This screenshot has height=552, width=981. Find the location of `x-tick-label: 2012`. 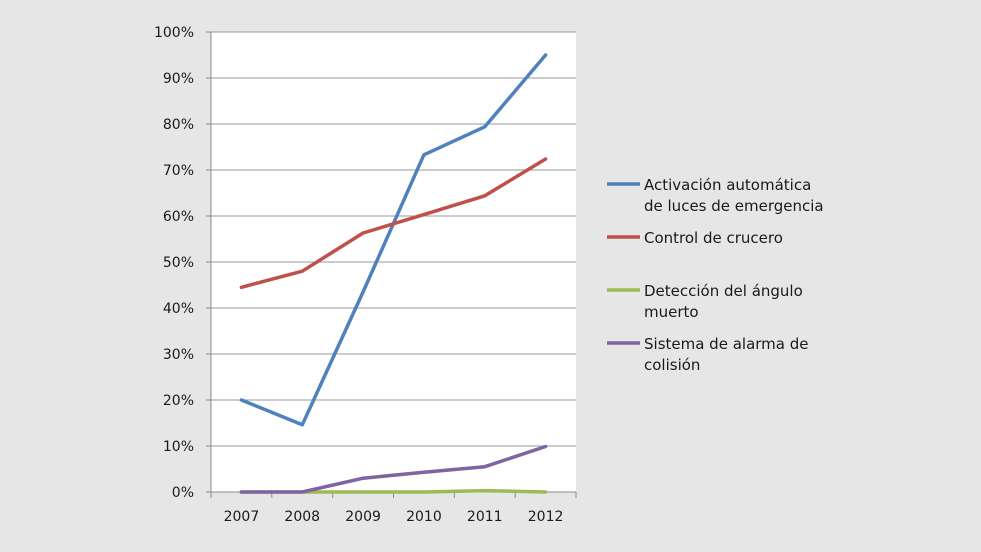

x-tick-label: 2012 is located at coordinates (546, 517).